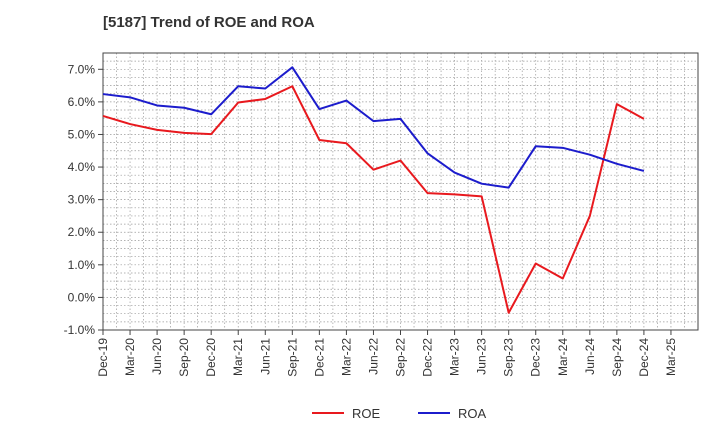  I want to click on x-tick-label: Mar-21, so click(238, 357).